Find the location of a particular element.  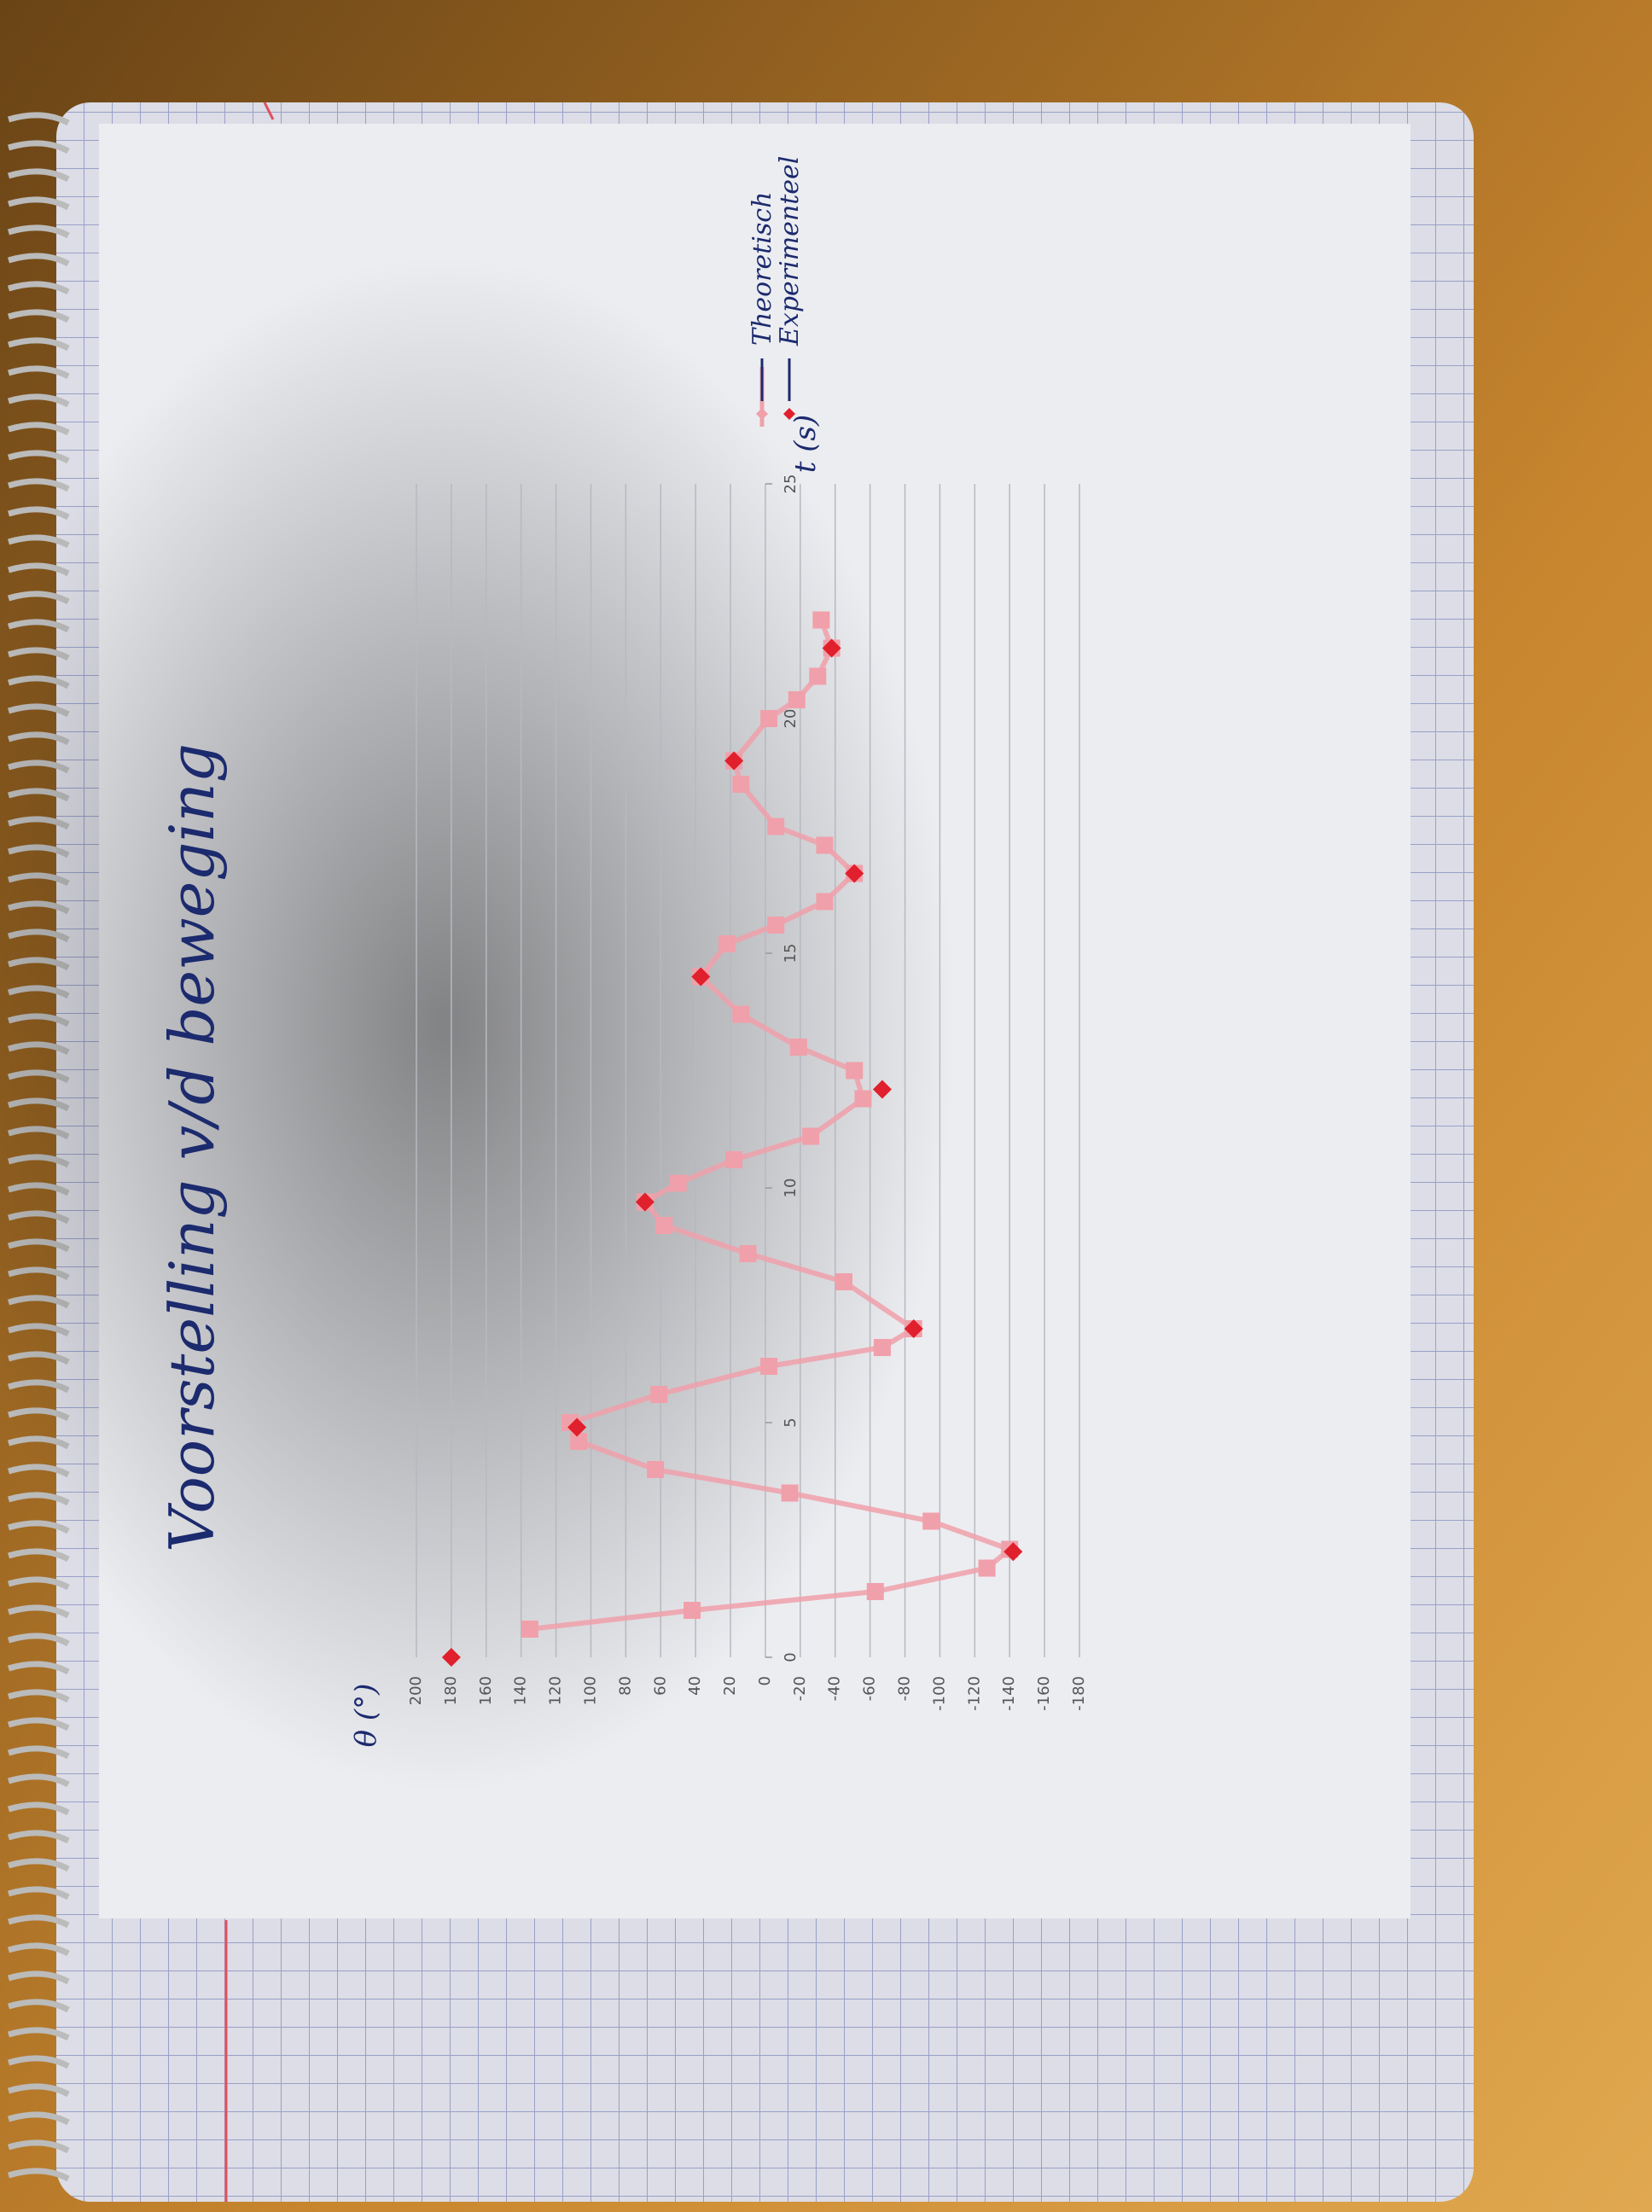

y-tick-label: 20 is located at coordinates (730, 1686).